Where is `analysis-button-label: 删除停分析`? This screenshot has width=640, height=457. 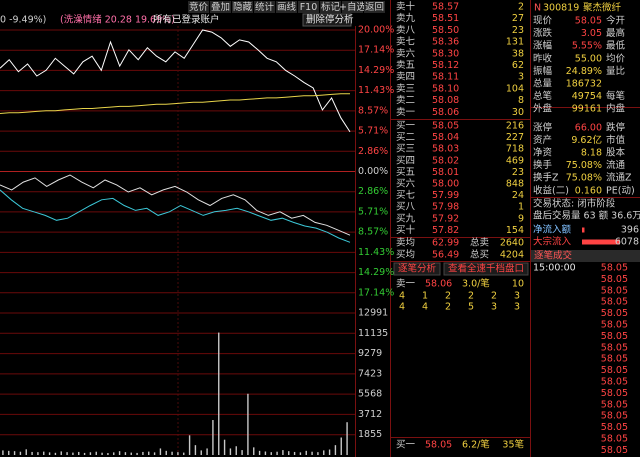
analysis-button-label: 删除停分析 is located at coordinates (330, 20).